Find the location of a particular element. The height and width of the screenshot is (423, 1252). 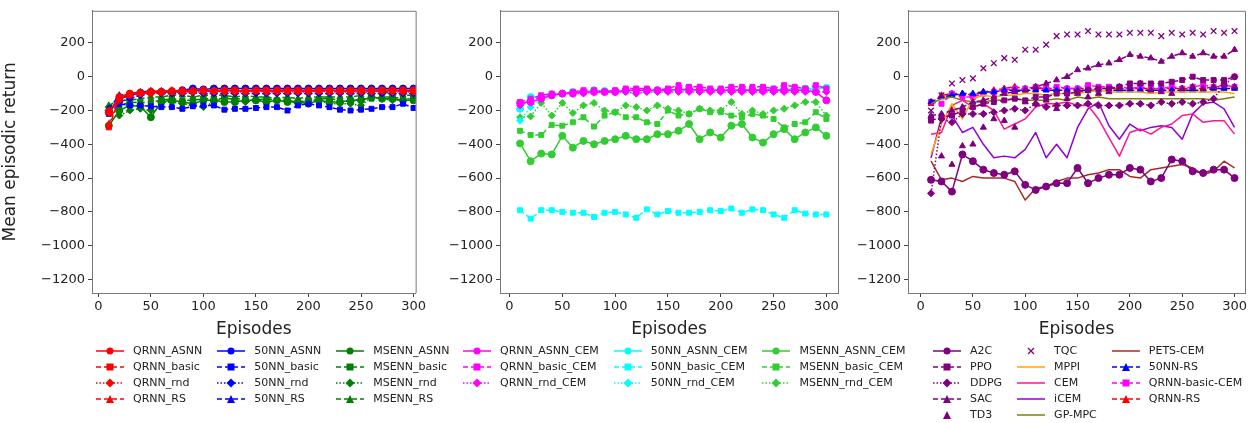

legend-label: CEM is located at coordinates (1066, 382).